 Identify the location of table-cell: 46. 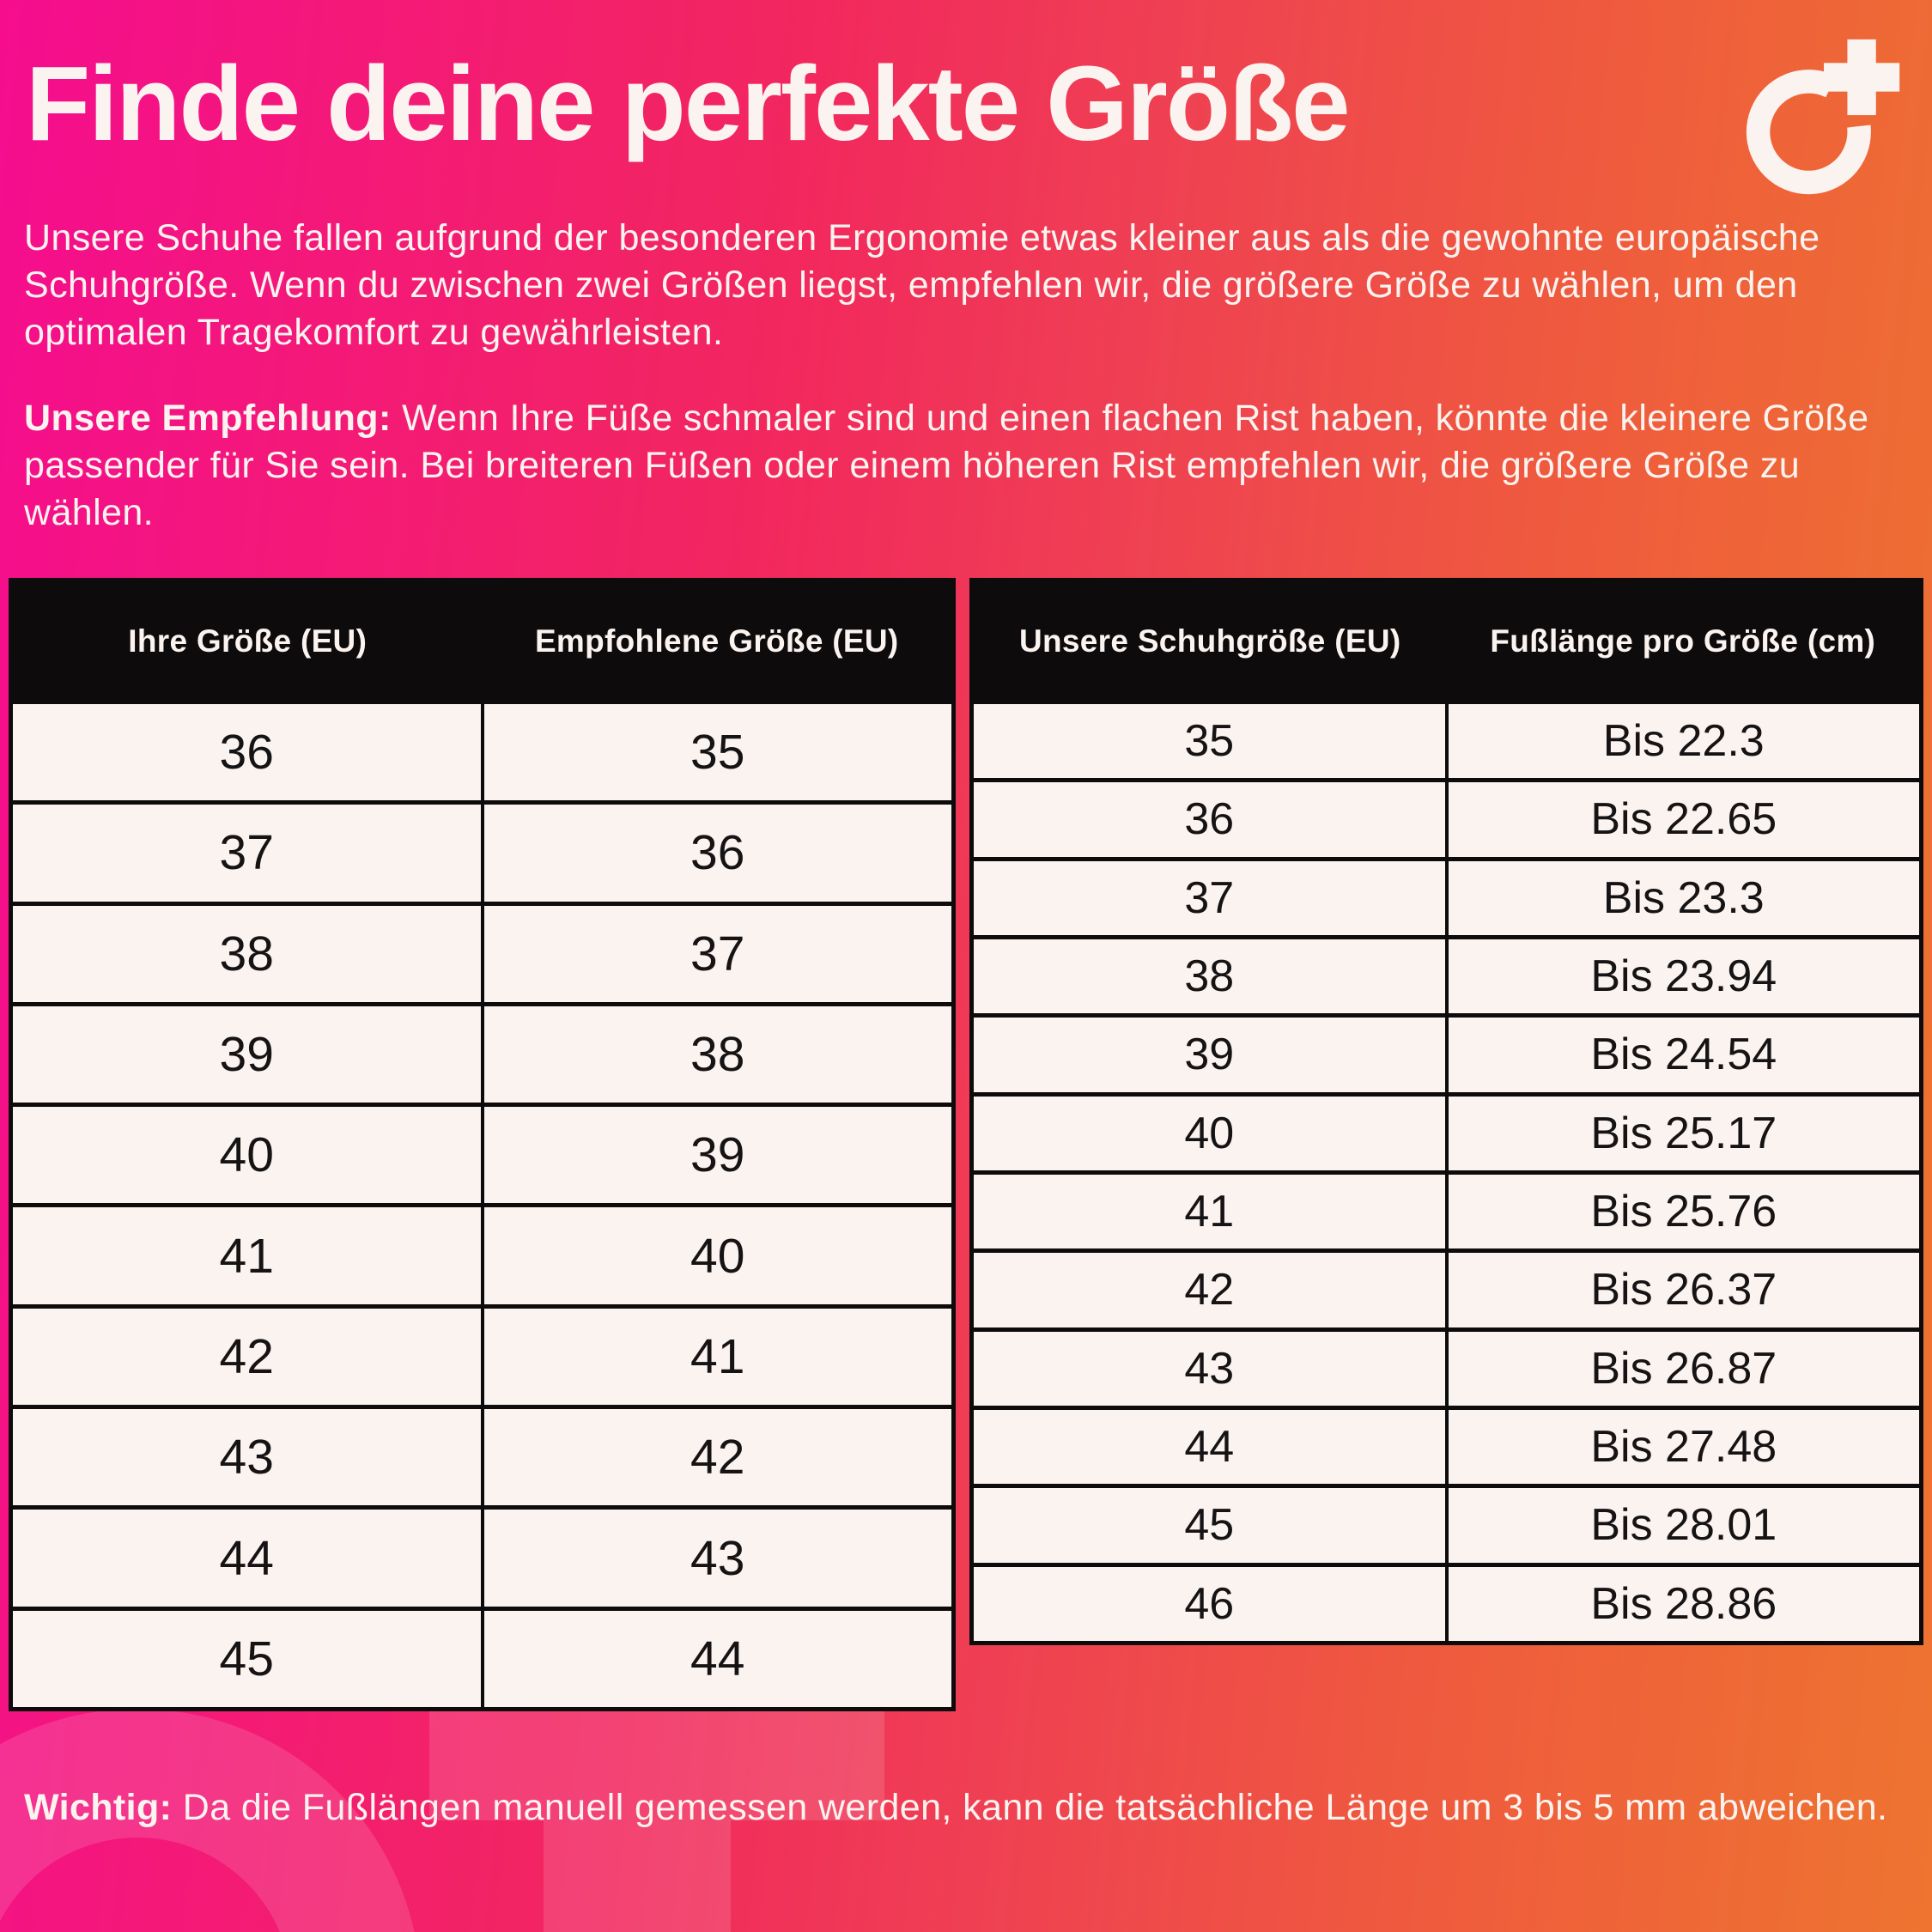
(1211, 1603).